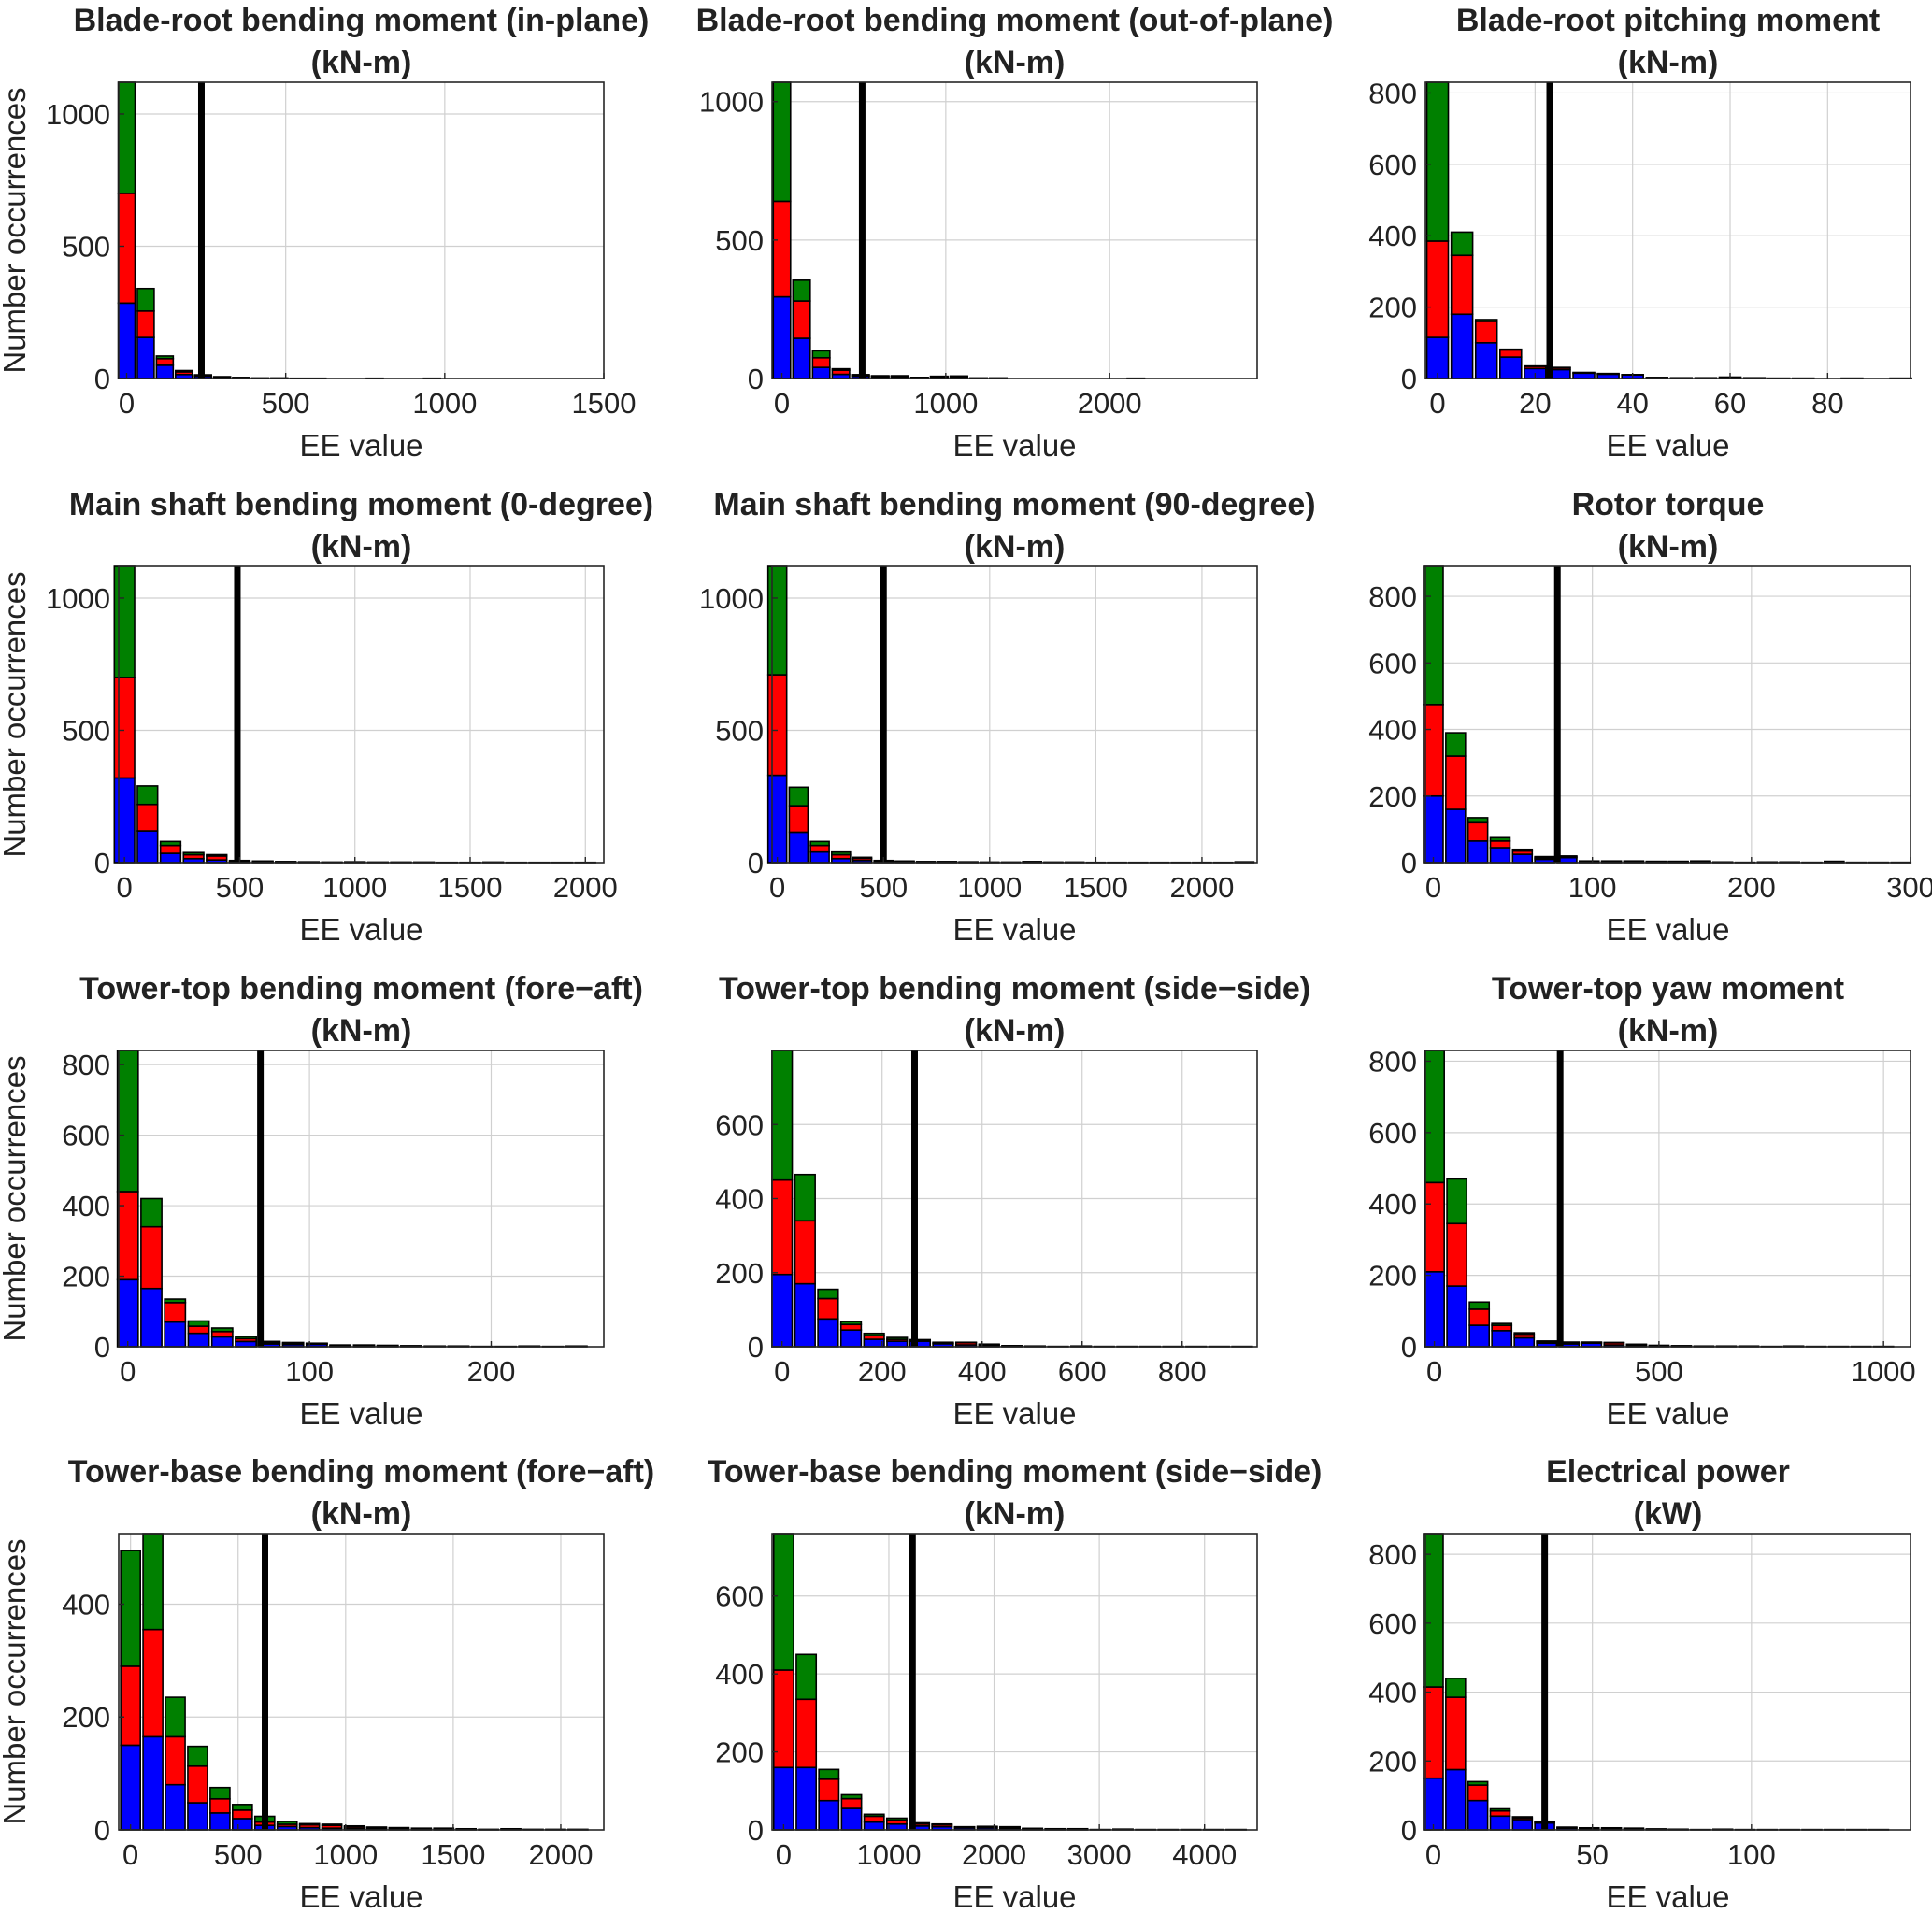 The height and width of the screenshot is (1914, 1932). I want to click on x-axis-label: EE value, so click(1014, 446).